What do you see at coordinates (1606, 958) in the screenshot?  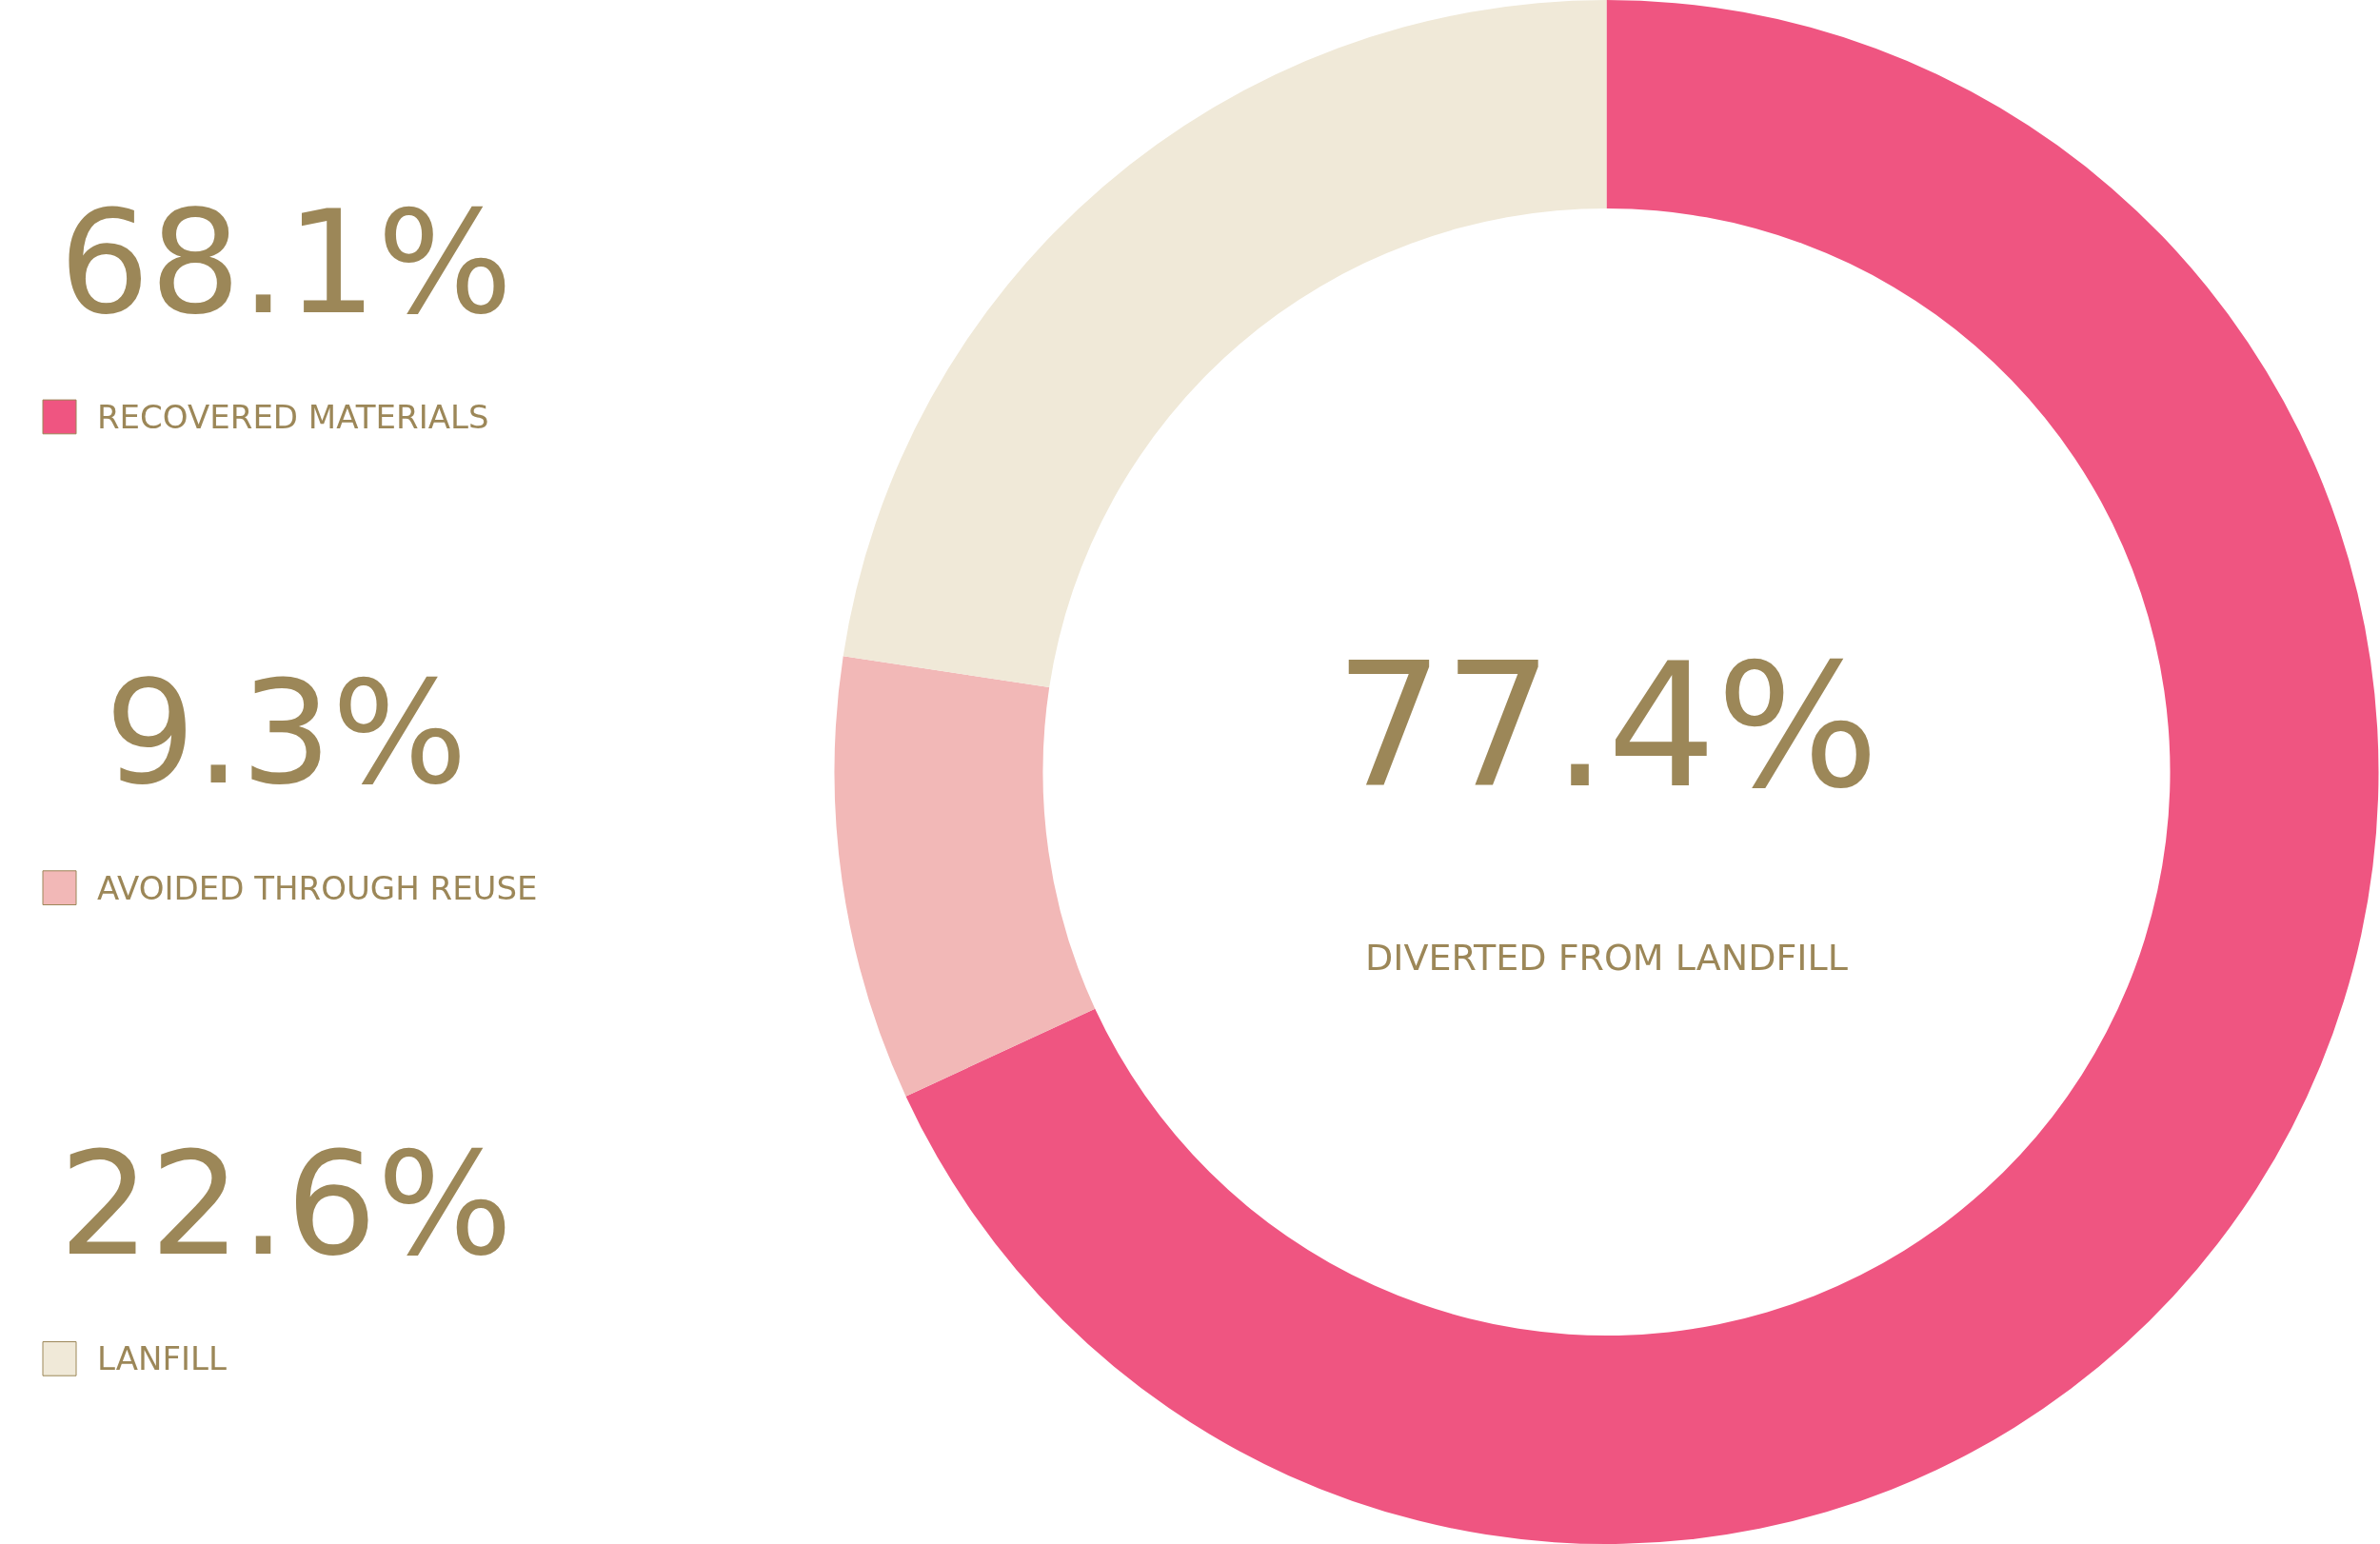 I see `text: DIVERTED FROM LANDFILL` at bounding box center [1606, 958].